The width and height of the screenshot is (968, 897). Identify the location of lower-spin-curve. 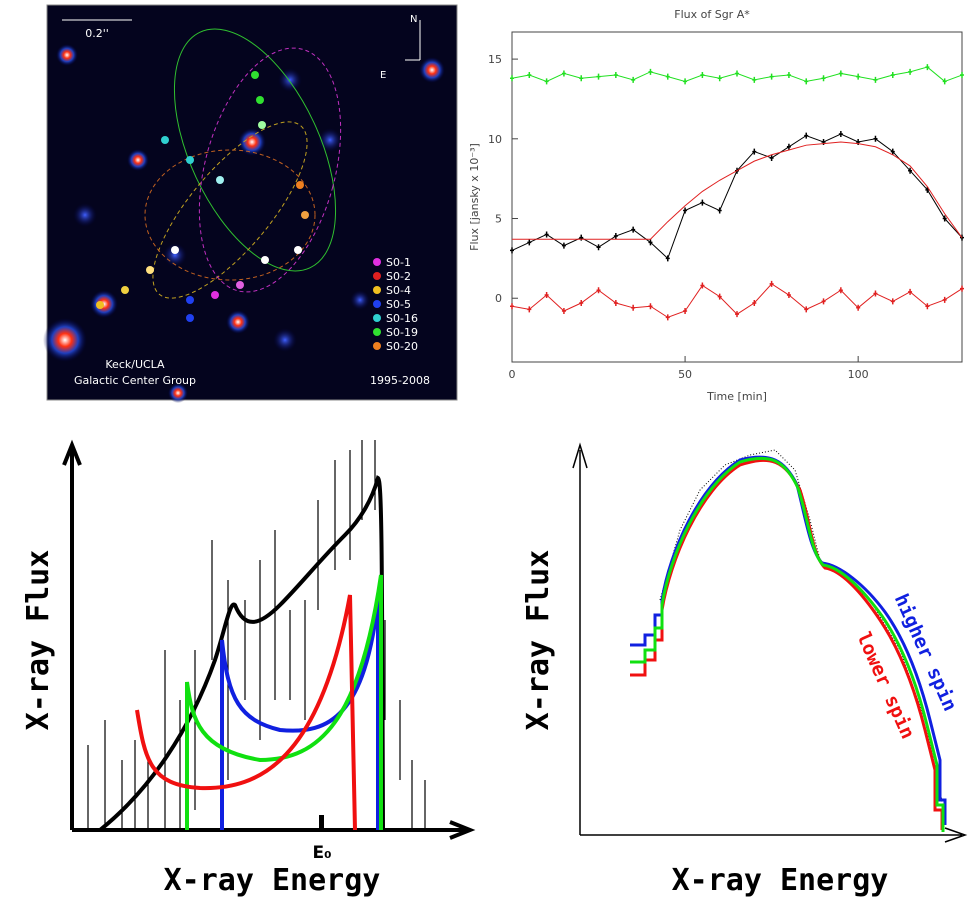
(787, 644).